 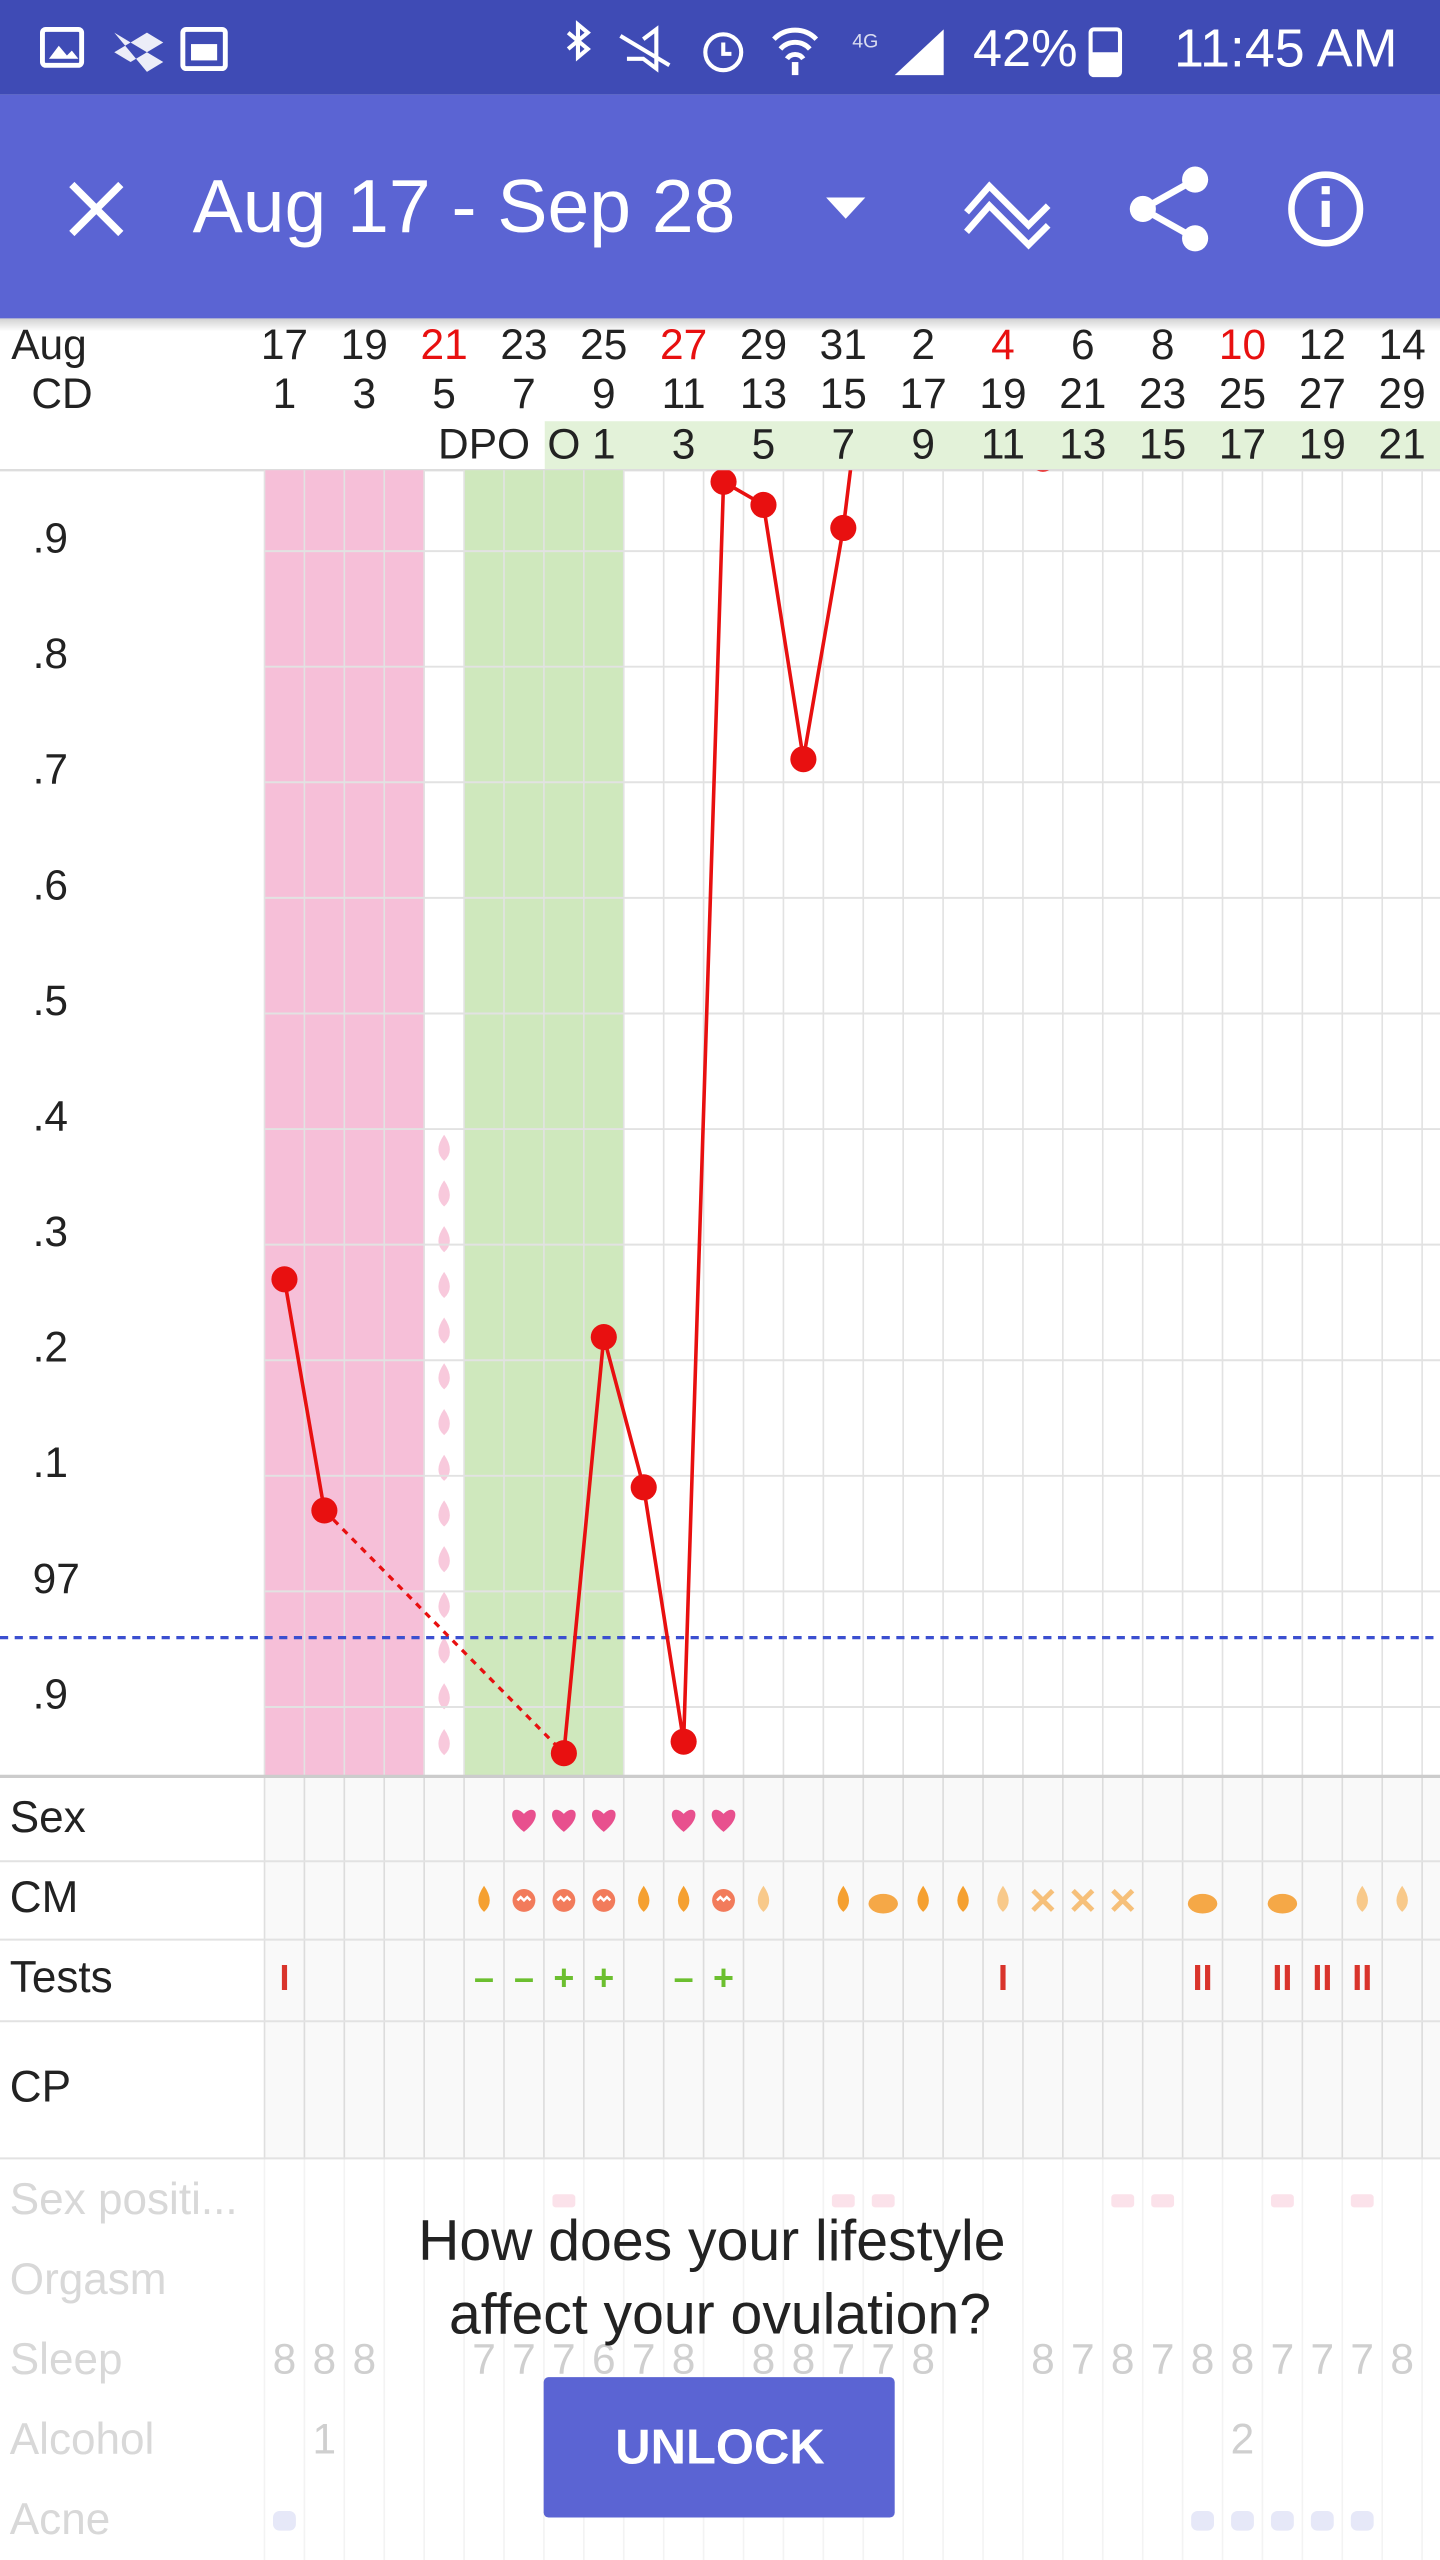 What do you see at coordinates (50, 884) in the screenshot?
I see `y-tick-label: .6` at bounding box center [50, 884].